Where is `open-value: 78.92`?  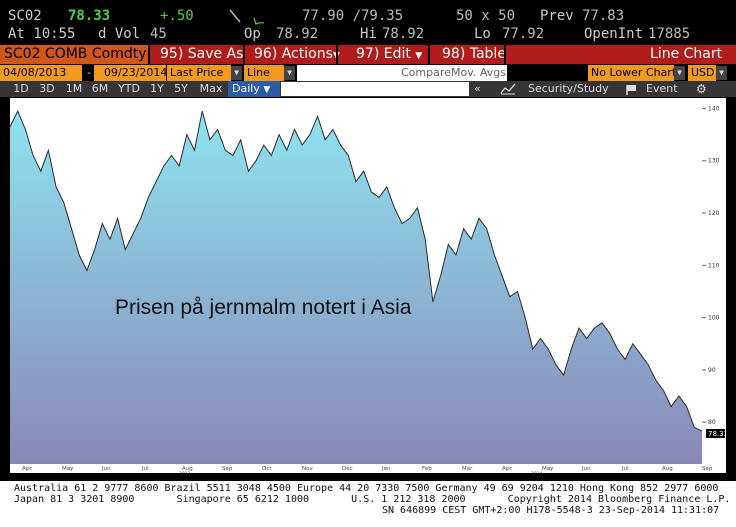 open-value: 78.92 is located at coordinates (297, 34).